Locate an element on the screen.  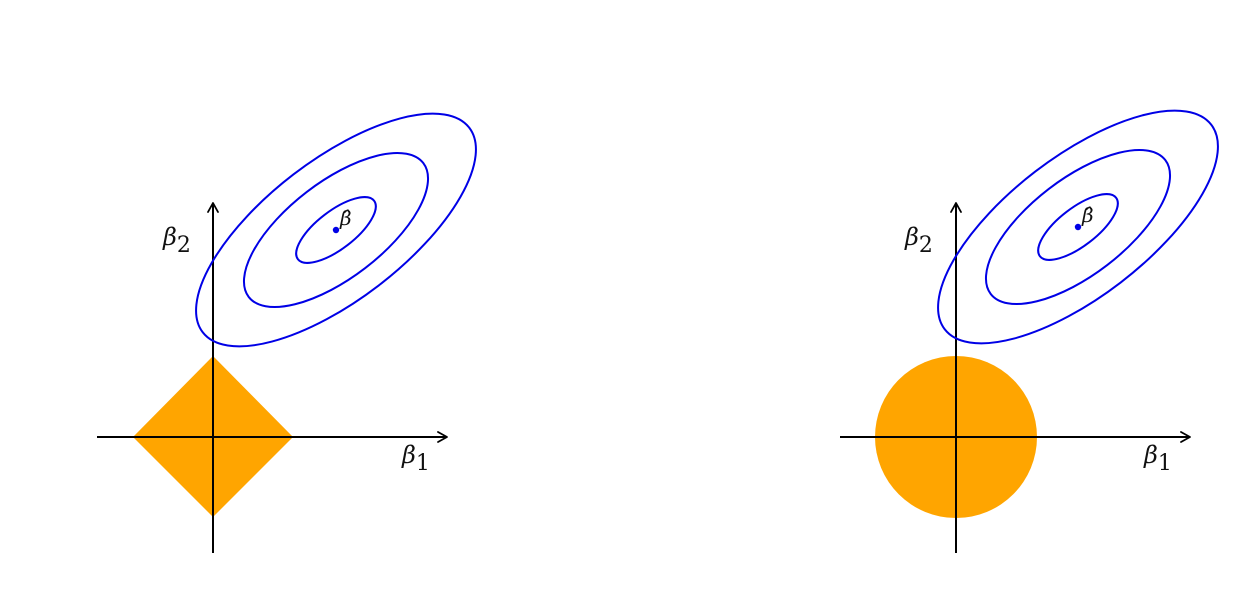
lasso-y-axis-label: β2 is located at coordinates (176, 240).